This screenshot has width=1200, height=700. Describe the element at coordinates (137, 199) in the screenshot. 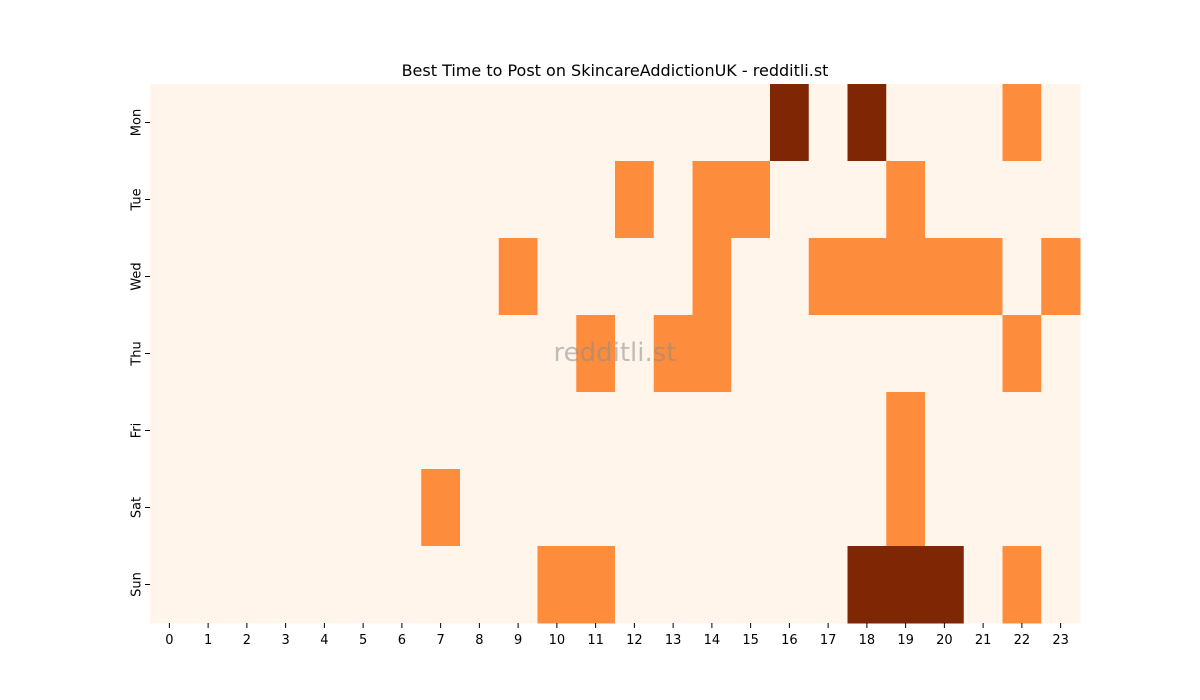

I see `y-tick-label-tue: Tue` at that location.